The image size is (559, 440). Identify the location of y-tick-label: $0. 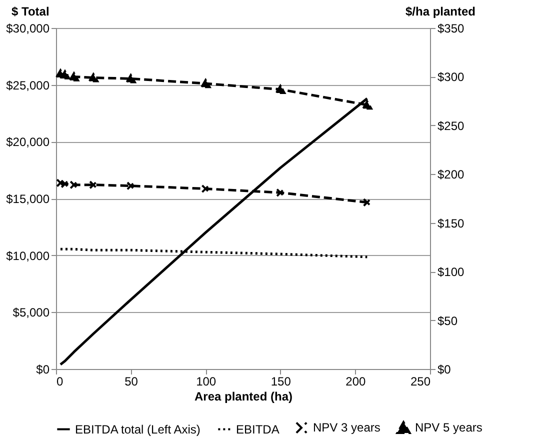
(43, 369).